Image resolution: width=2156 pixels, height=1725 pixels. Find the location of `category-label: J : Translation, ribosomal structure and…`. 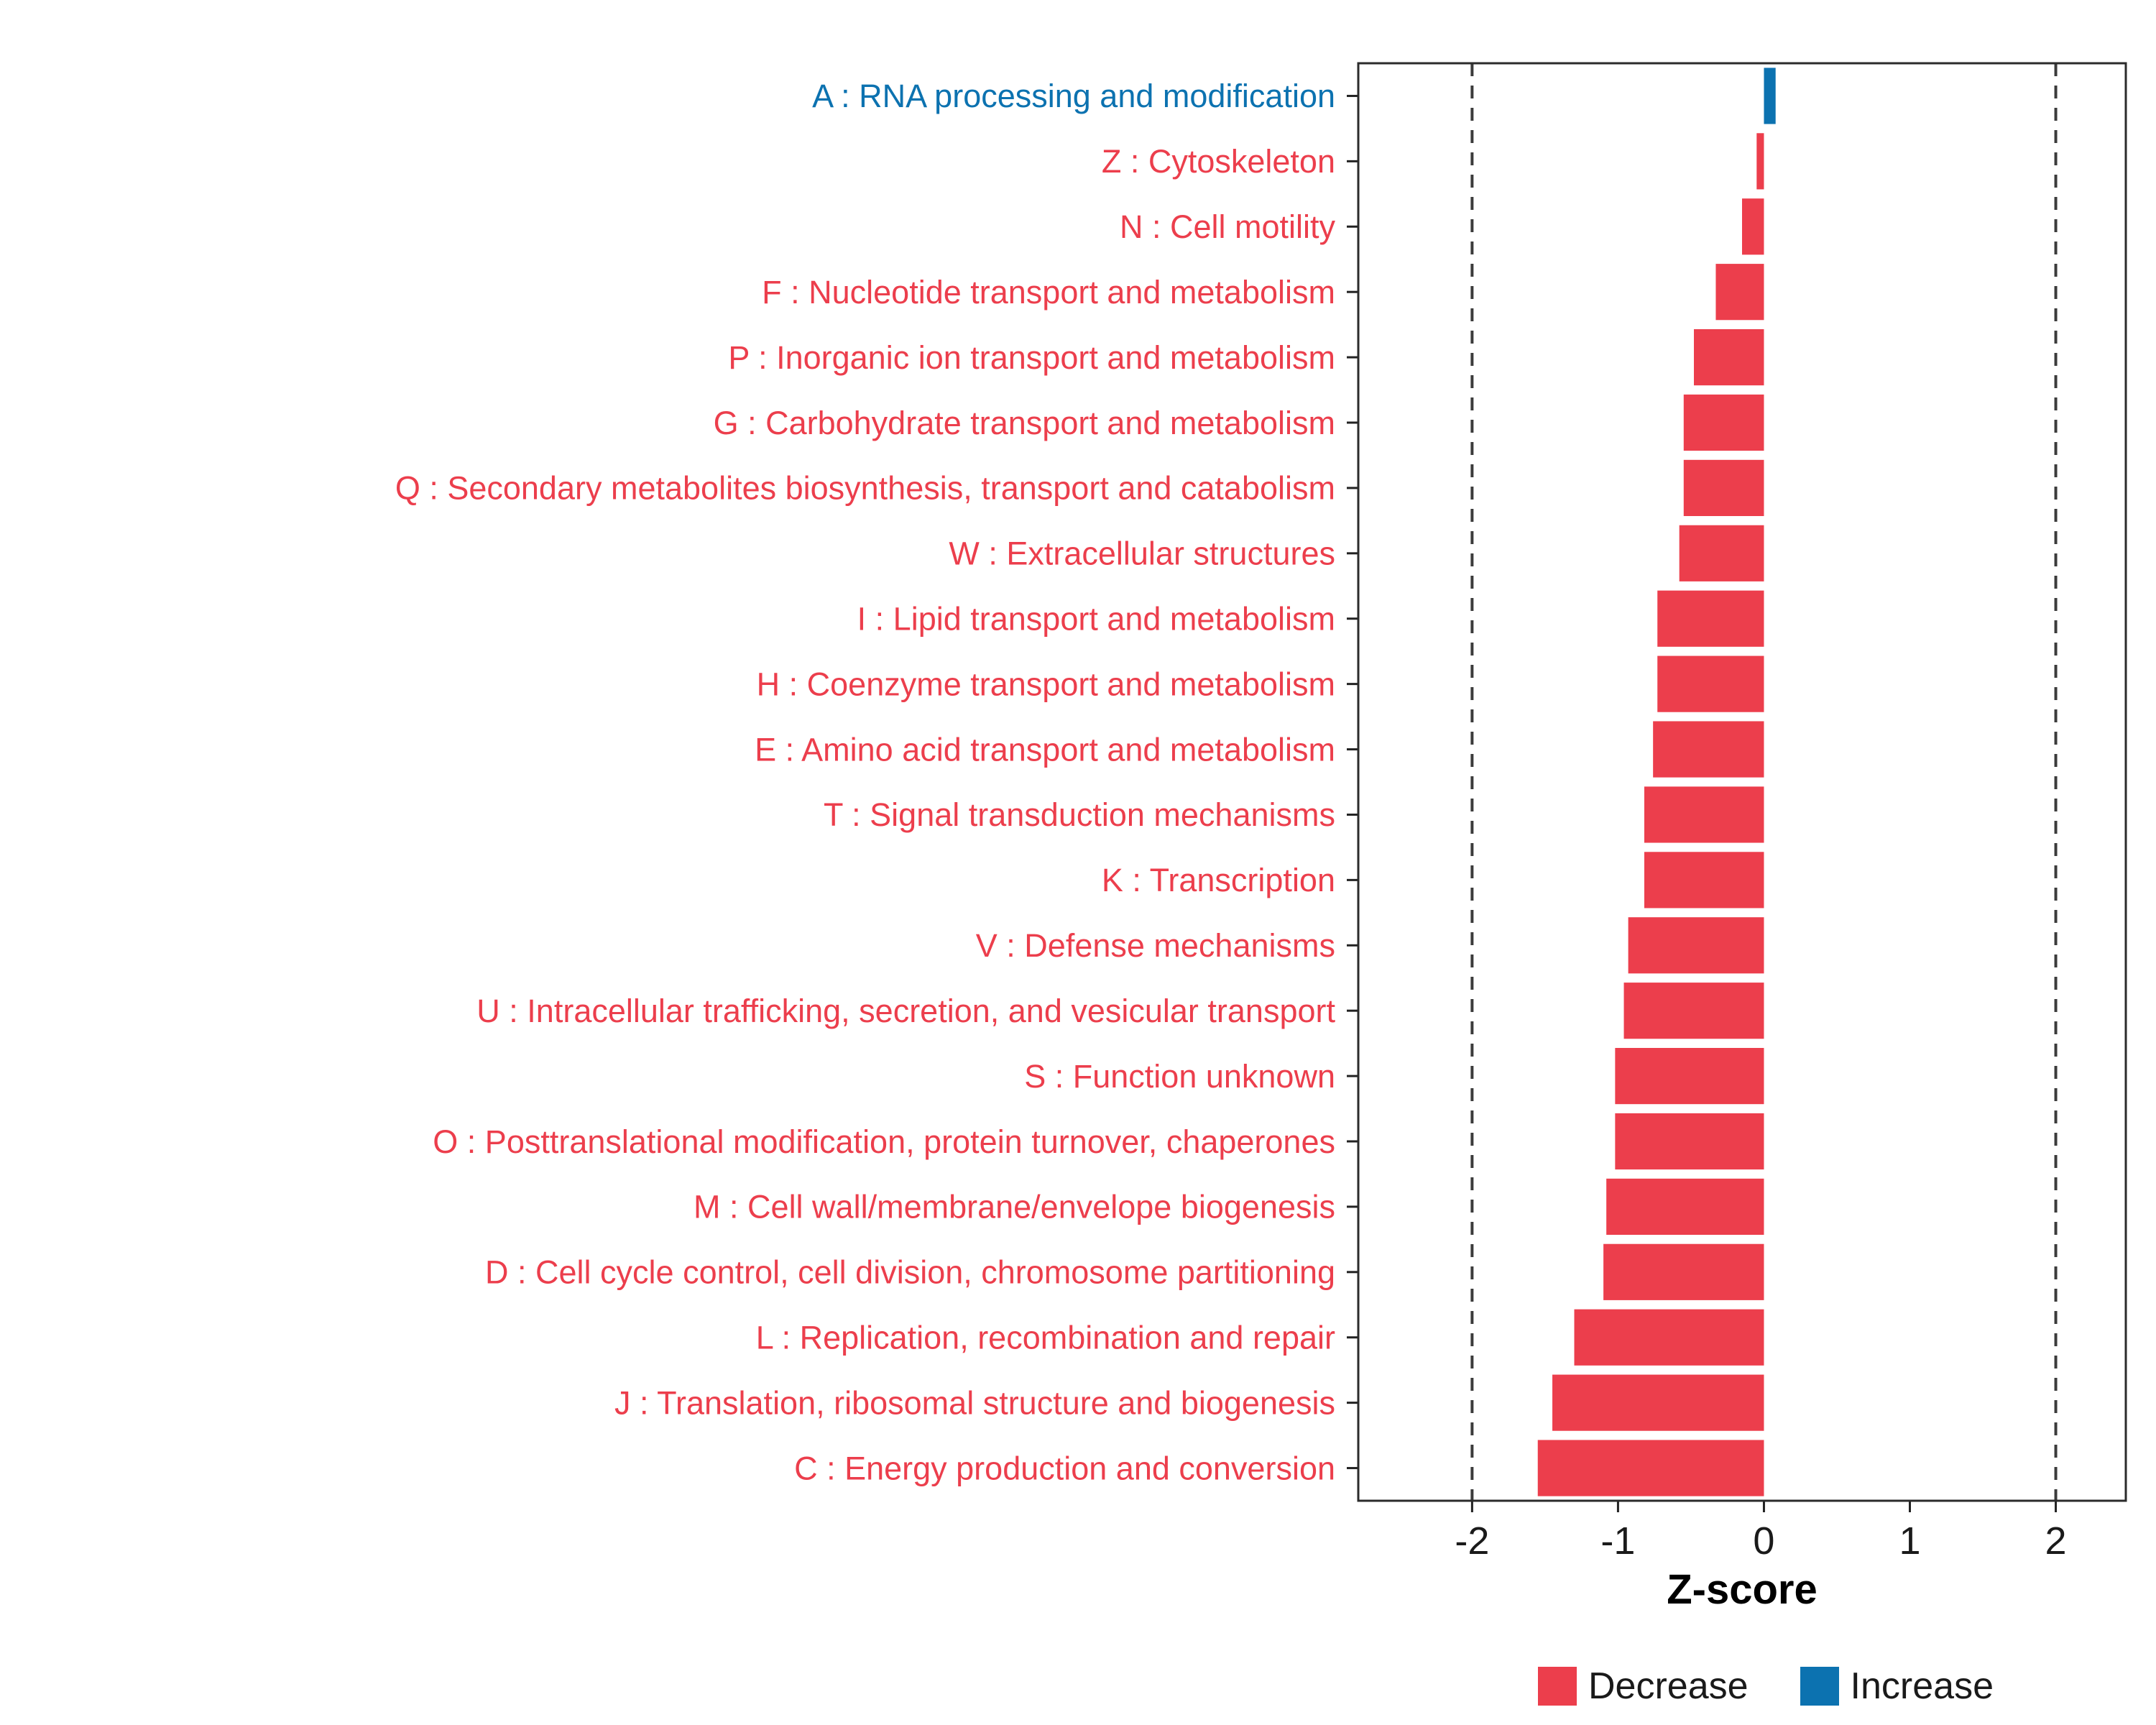

category-label: J : Translation, ribosomal structure and… is located at coordinates (974, 1402).